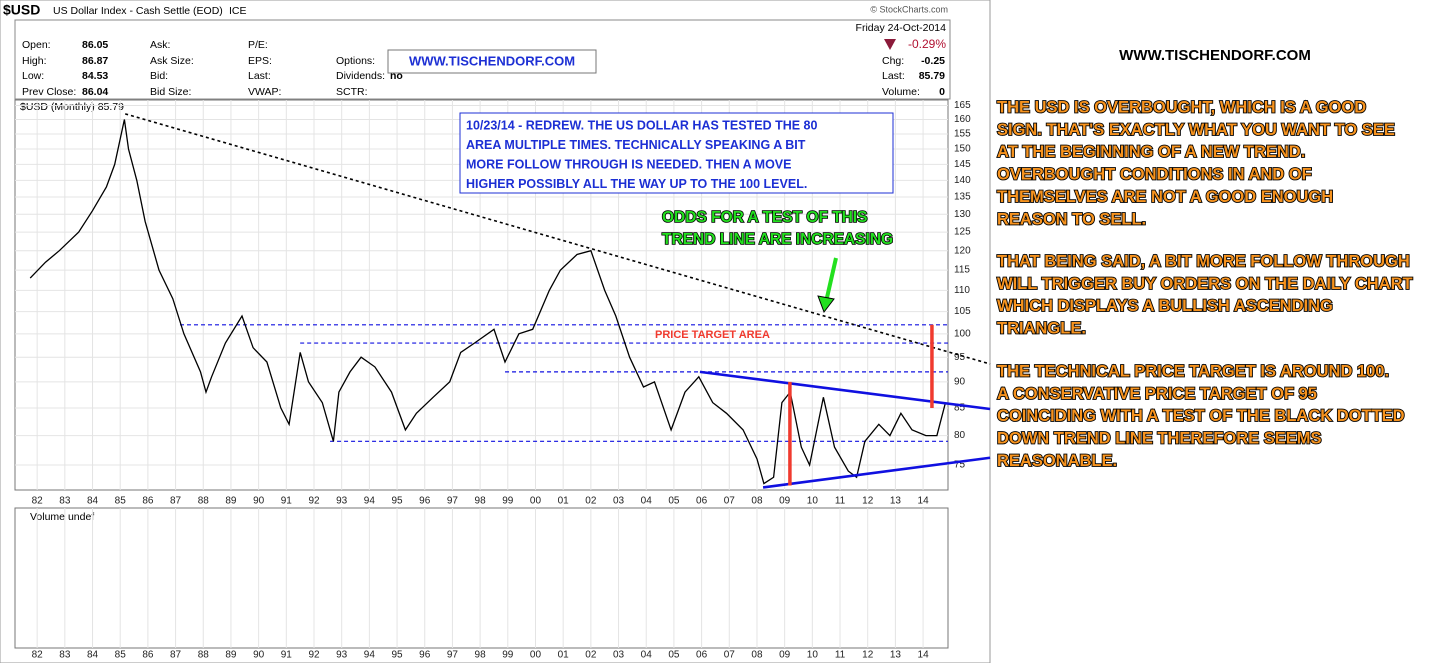 This screenshot has height=668, width=1450. I want to click on x-tick-label: 98, so click(481, 655).